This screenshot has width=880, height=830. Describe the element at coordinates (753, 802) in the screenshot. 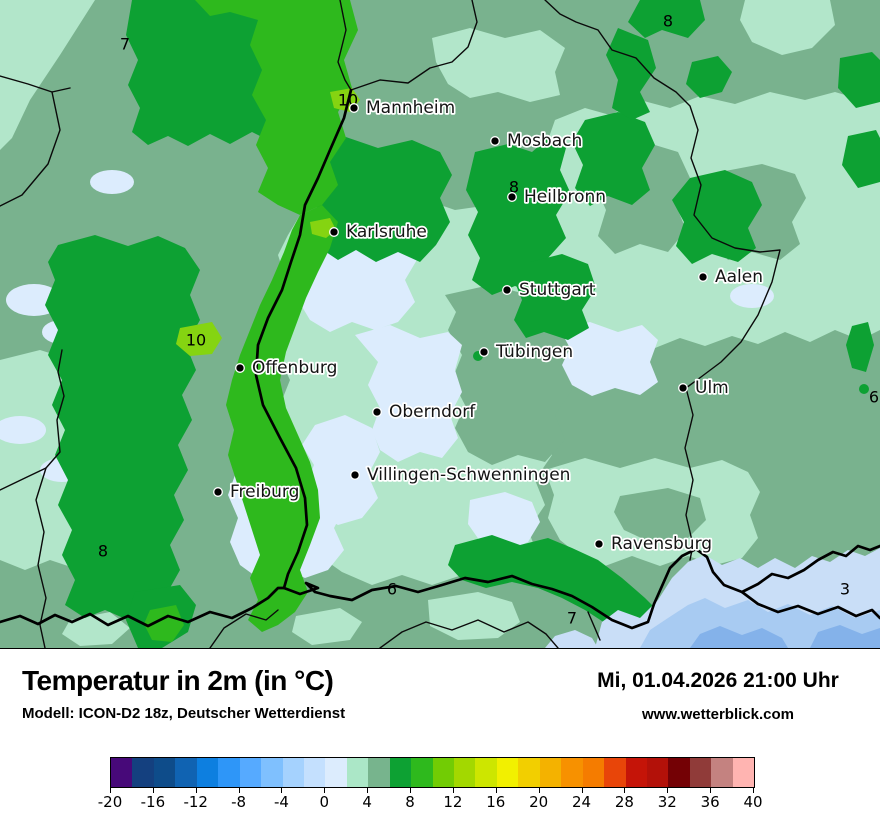

I see `colorbar-tick-label-40: 40` at that location.